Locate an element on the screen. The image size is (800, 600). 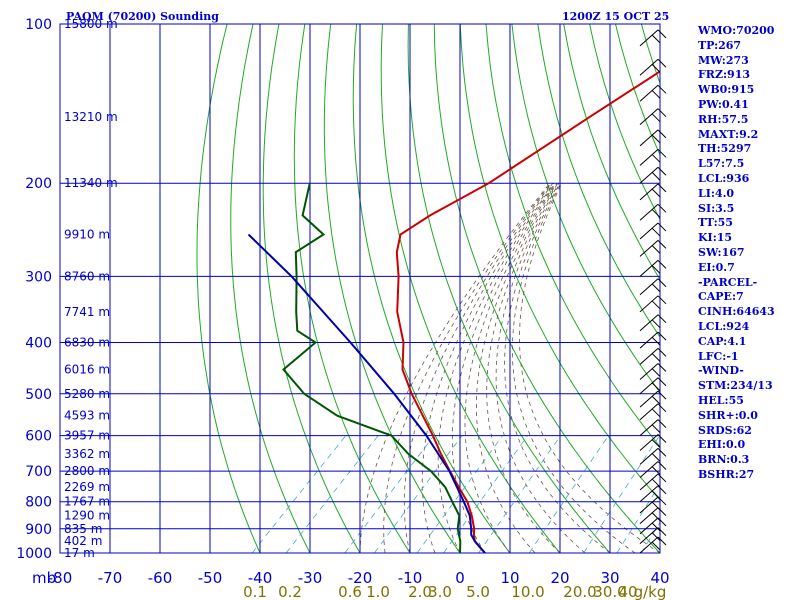
sounding-index: LCL:936 is located at coordinates (724, 178).